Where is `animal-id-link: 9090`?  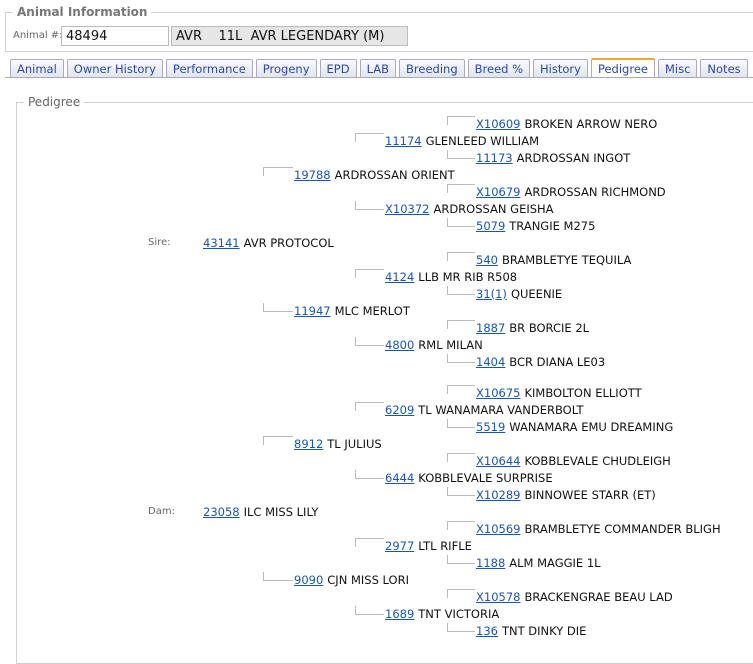
animal-id-link: 9090 is located at coordinates (309, 580).